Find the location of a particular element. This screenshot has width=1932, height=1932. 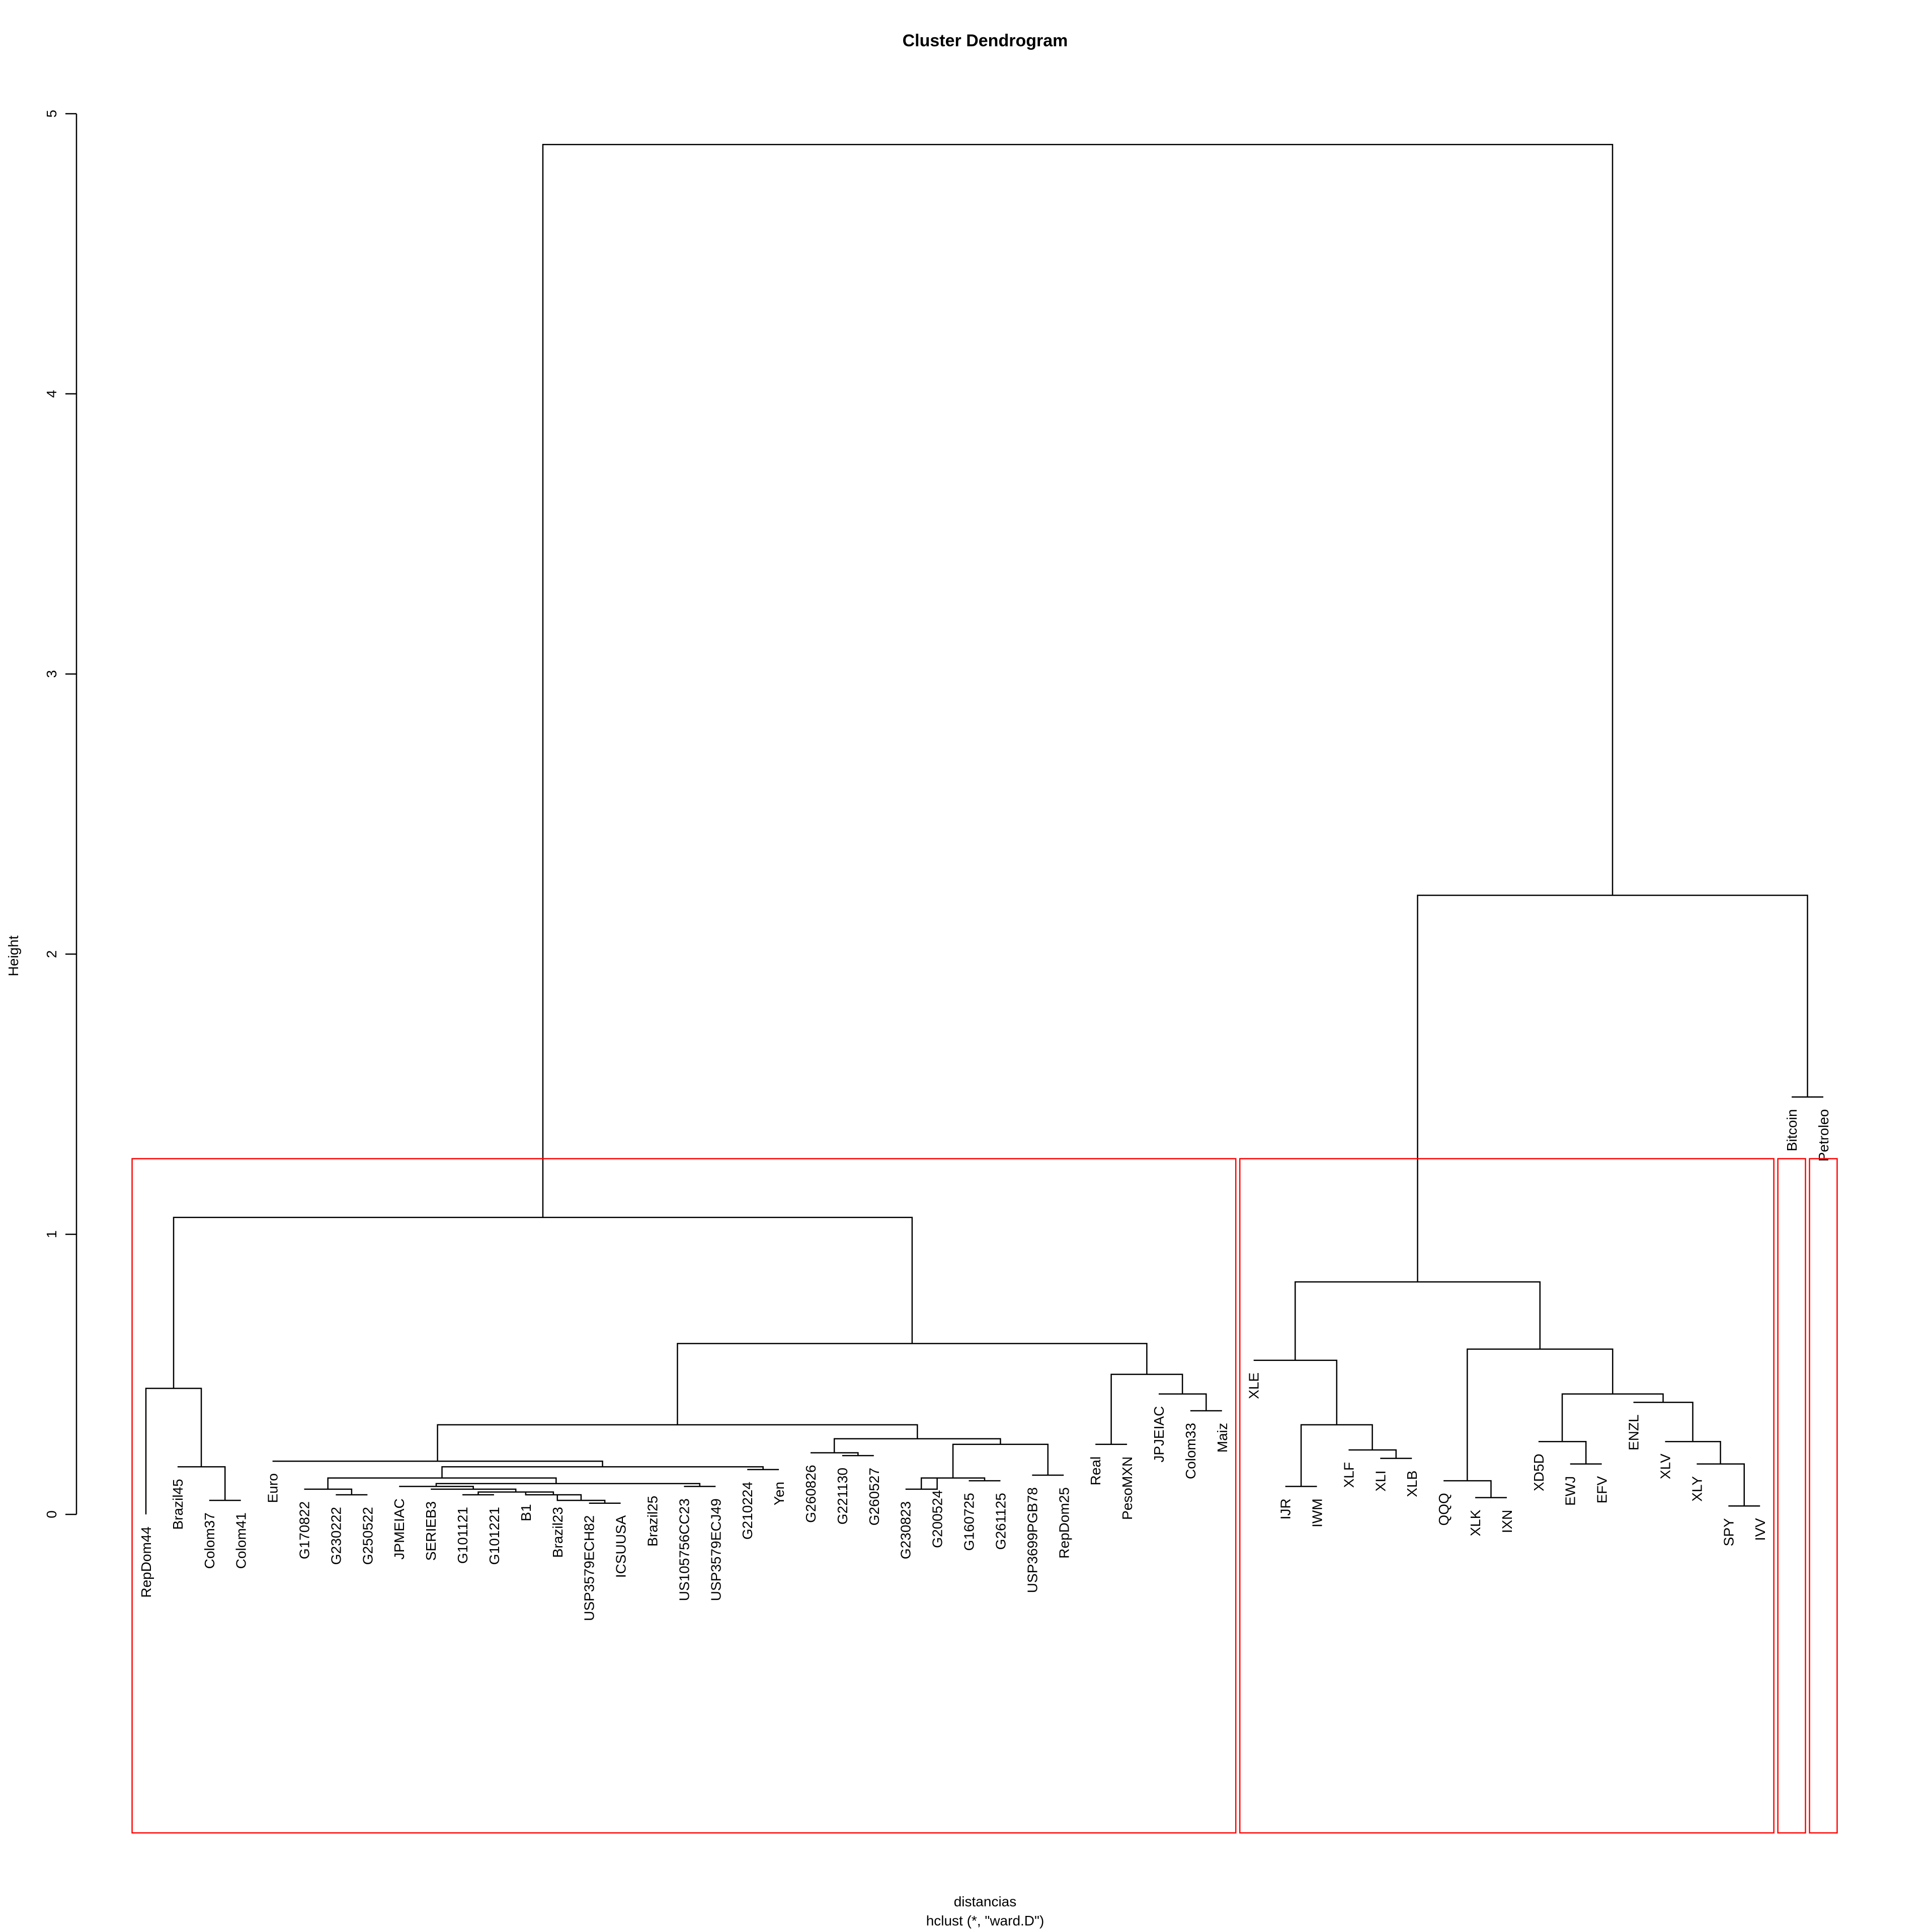

leaf-label: XLI is located at coordinates (1381, 1482).